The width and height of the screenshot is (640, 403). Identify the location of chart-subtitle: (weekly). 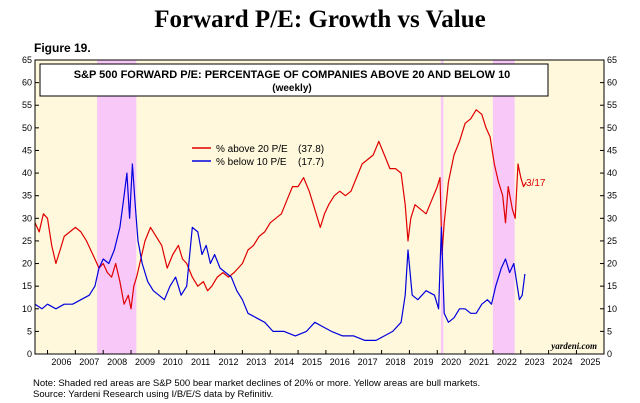
(291, 88).